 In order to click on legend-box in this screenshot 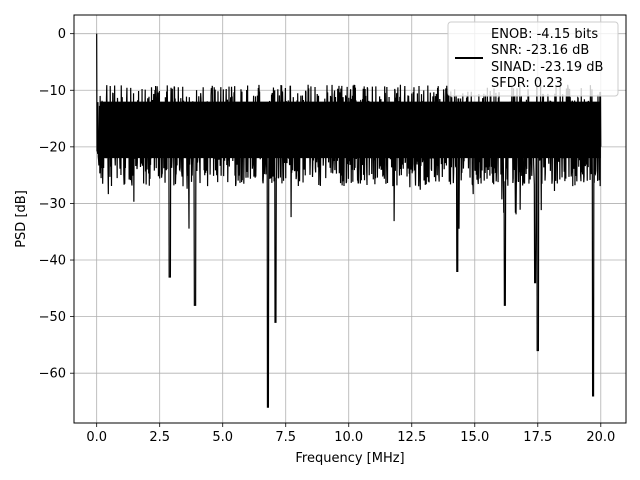, I will do `click(533, 59)`.